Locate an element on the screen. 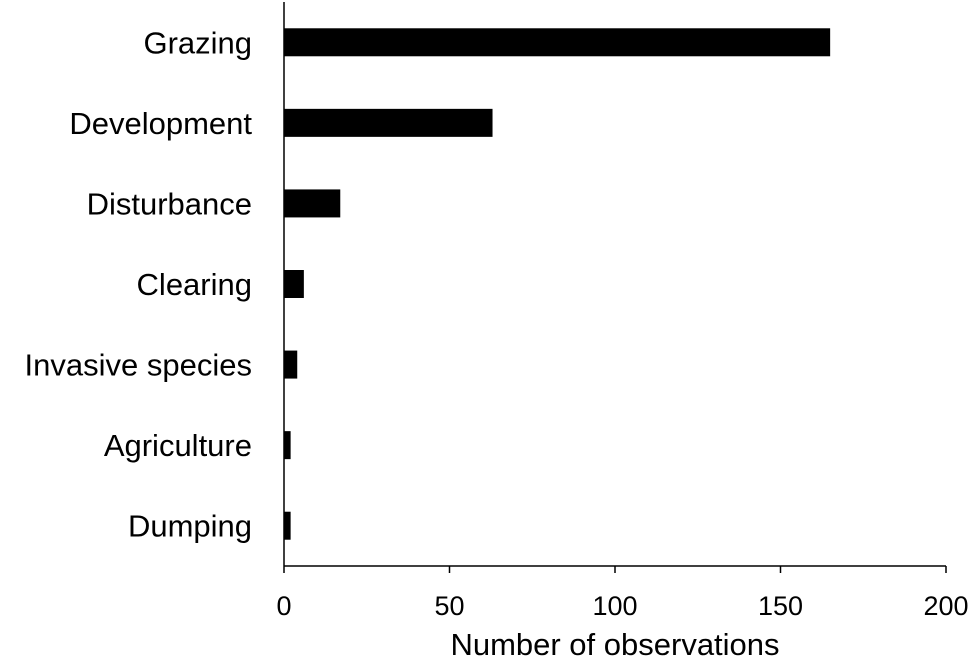 The width and height of the screenshot is (971, 659). category-label: Agriculture is located at coordinates (178, 445).